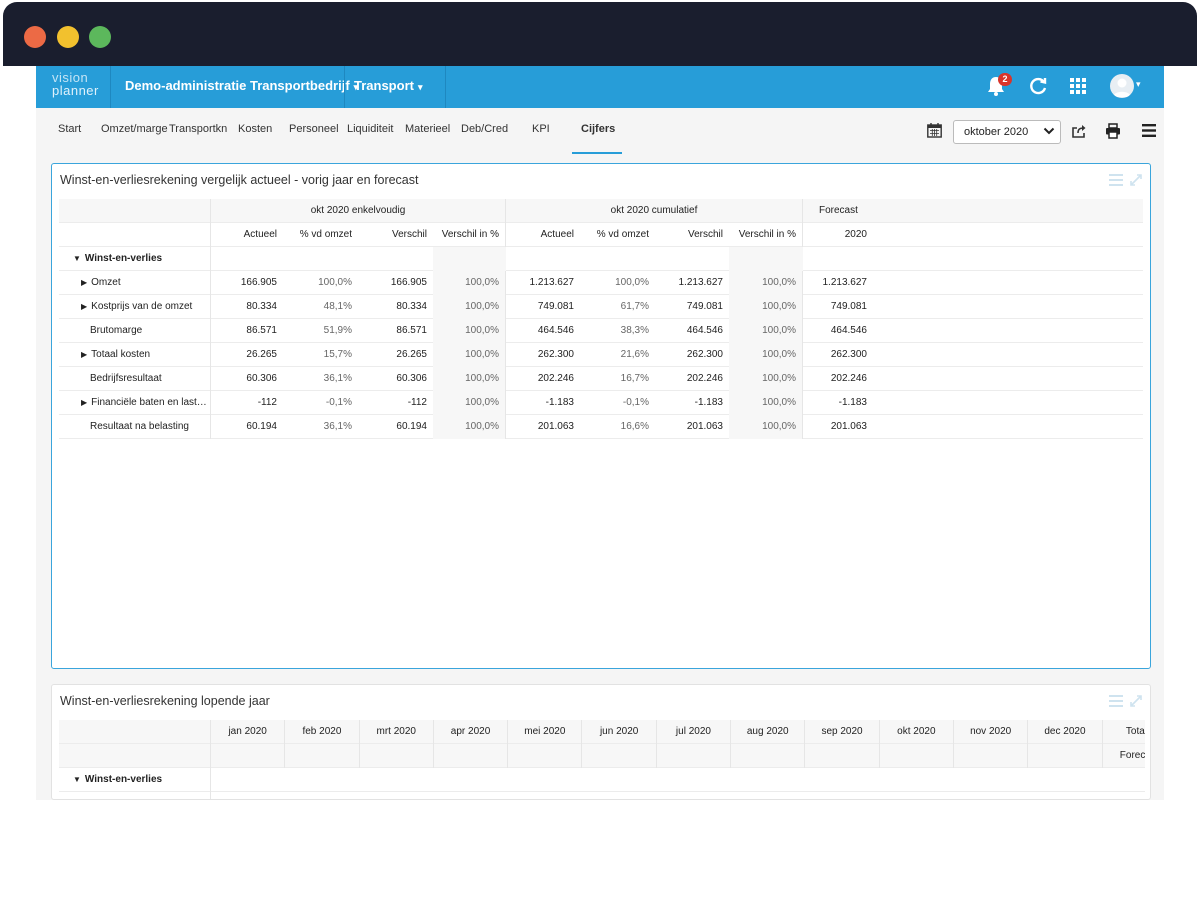 This screenshot has height=900, width=1200. I want to click on column-header: nov 2020, so click(991, 732).